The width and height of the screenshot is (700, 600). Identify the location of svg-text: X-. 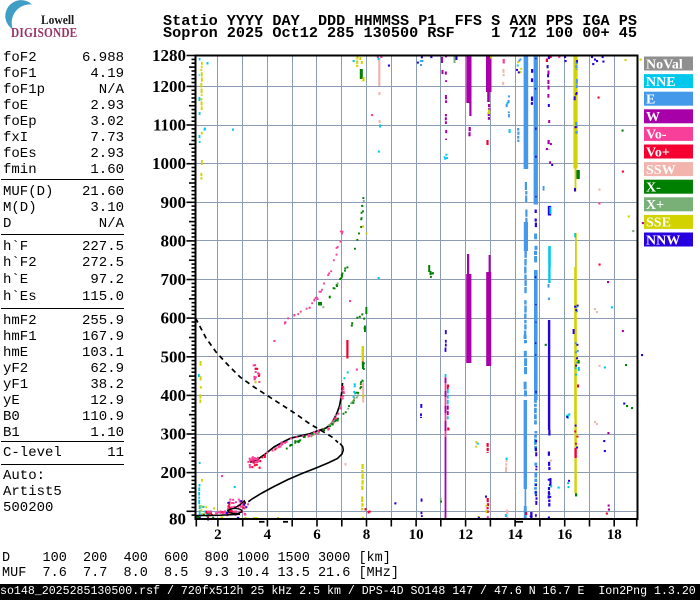
(653, 188).